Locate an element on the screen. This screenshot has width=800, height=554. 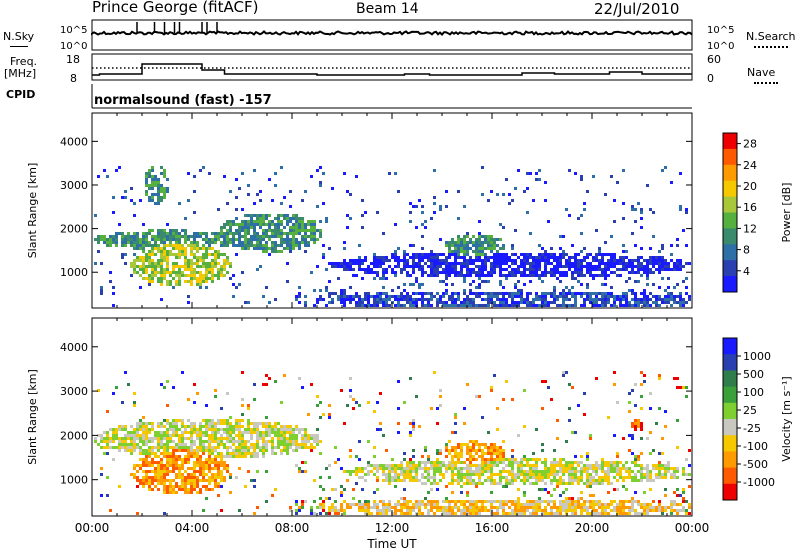
y-tick-label: 1000 is located at coordinates (74, 480).